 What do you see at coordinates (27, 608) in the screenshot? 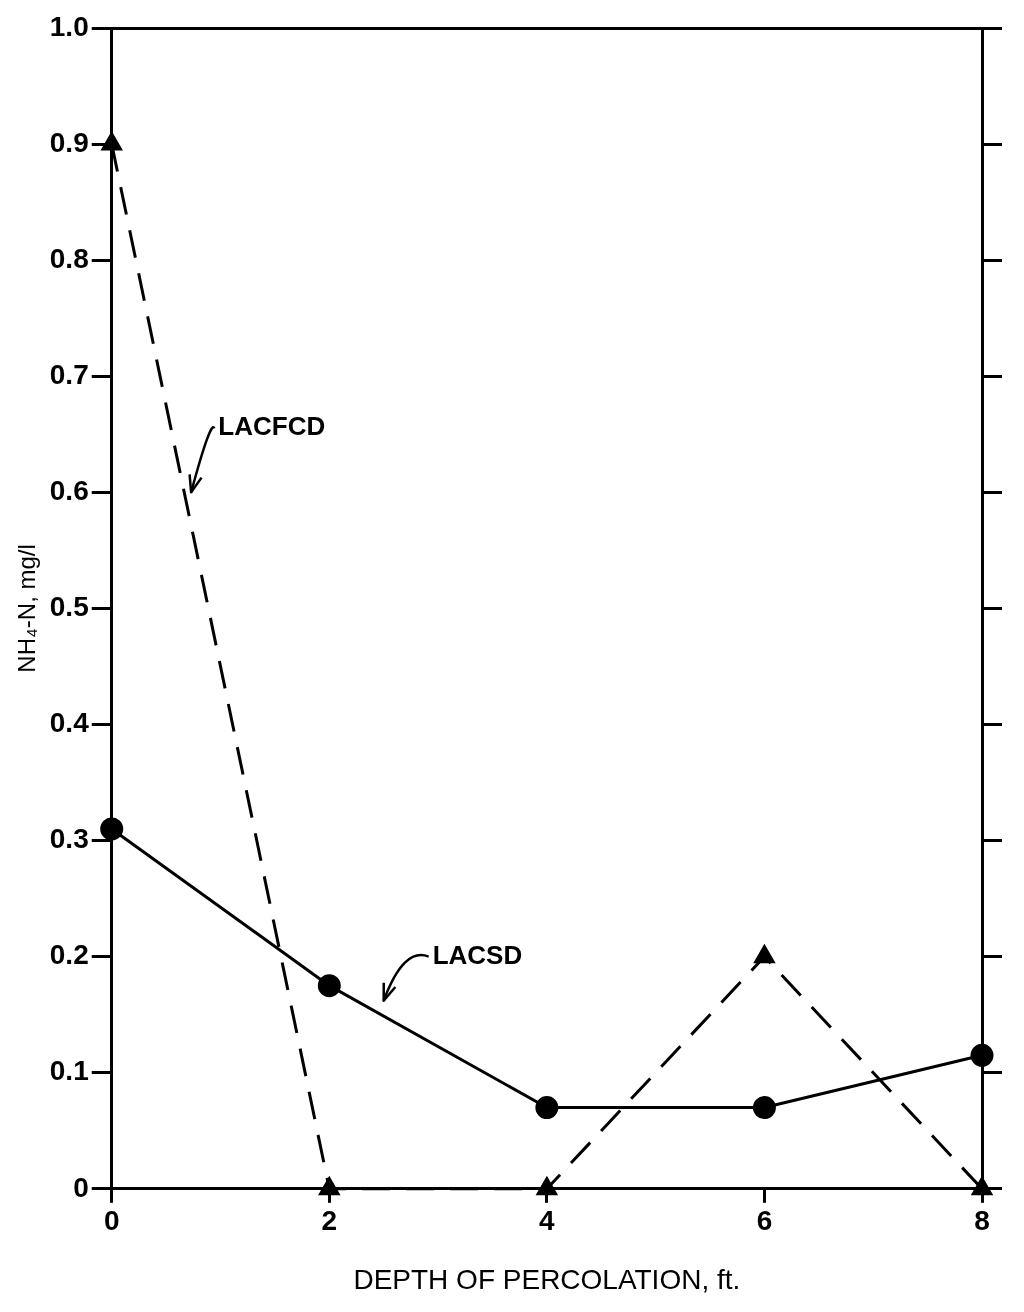
I see `y-axis-title: NH₄-N, mg/l` at bounding box center [27, 608].